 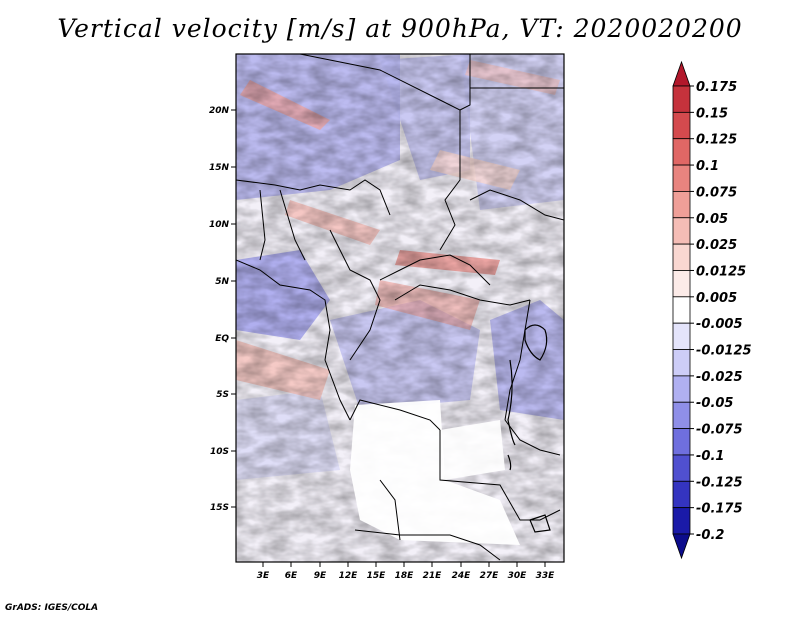 I want to click on colorbar-level-label: -0.2, so click(x=710, y=535).